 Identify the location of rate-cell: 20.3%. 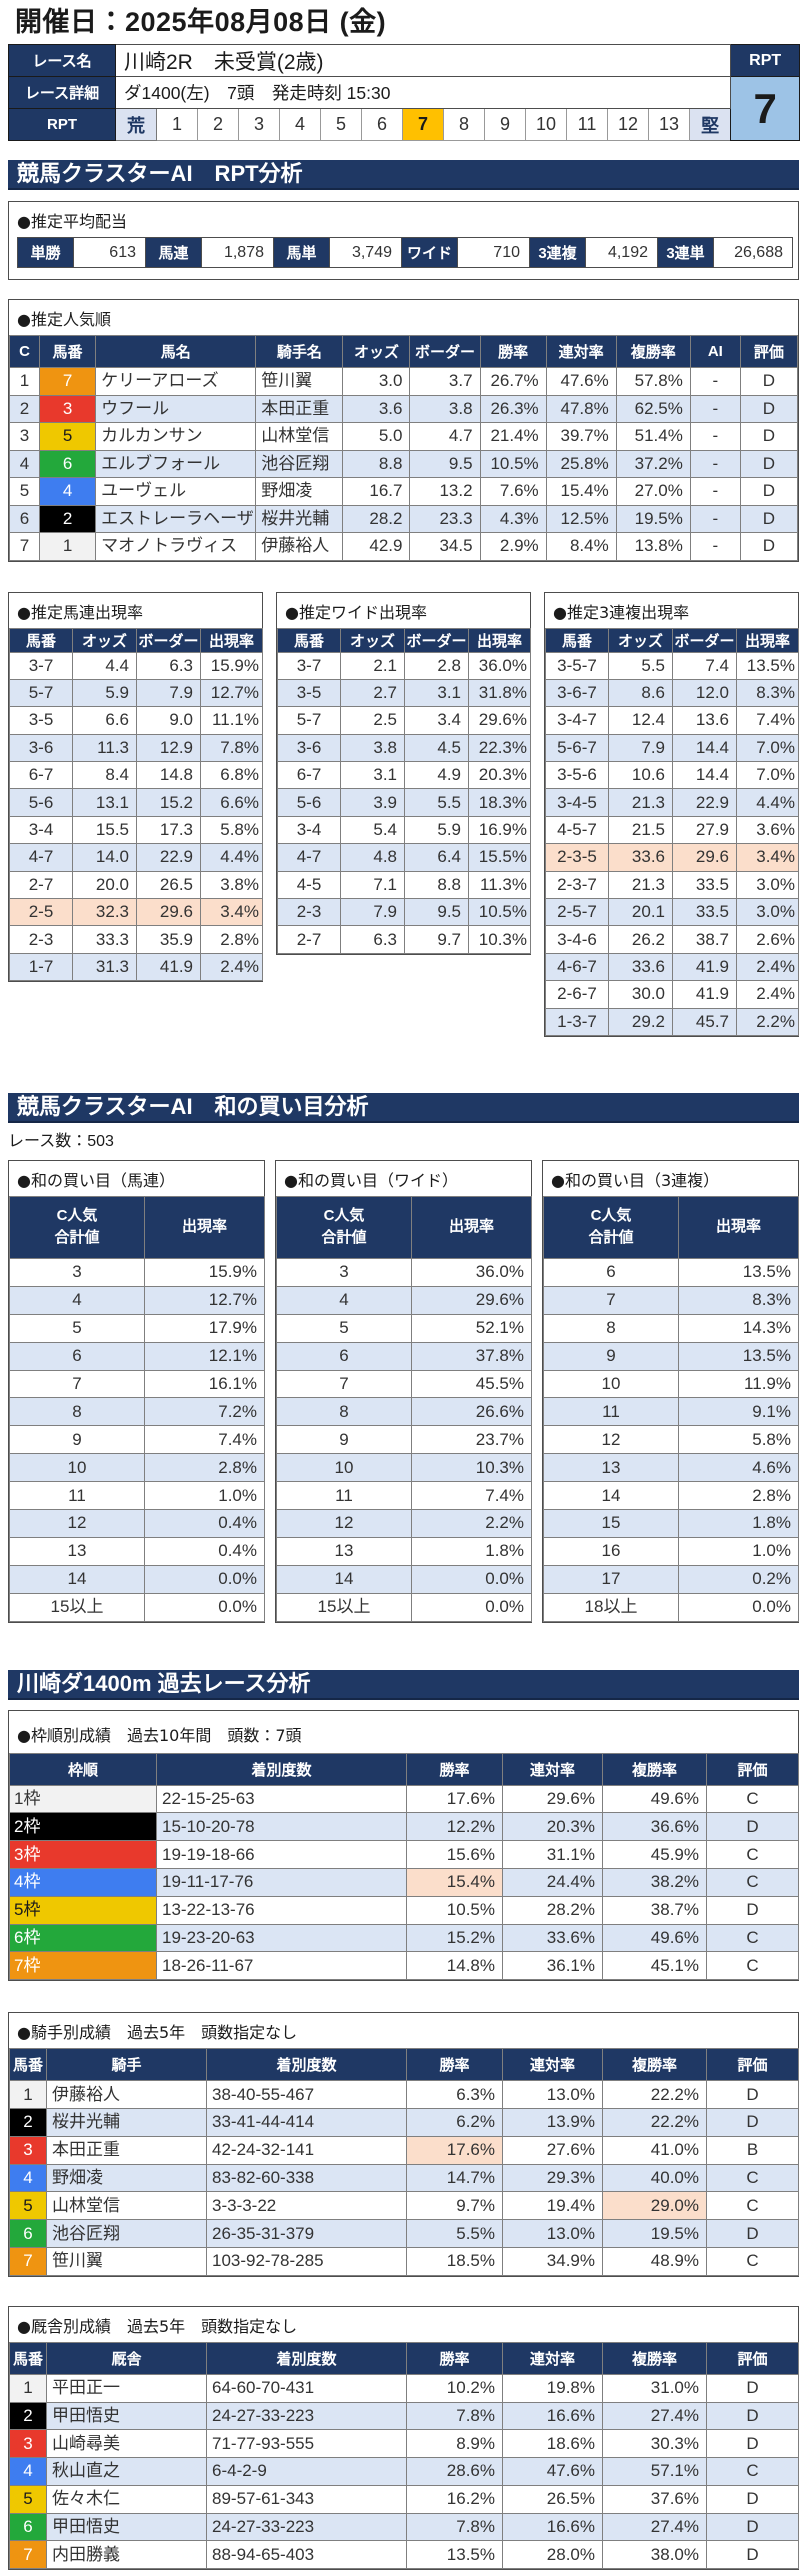
(499, 775).